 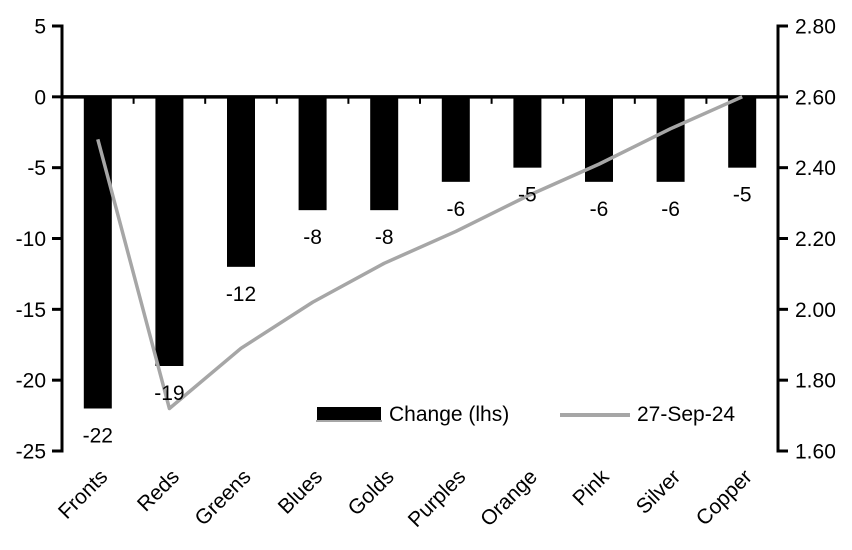 I want to click on category-label: Purples, so click(x=437, y=498).